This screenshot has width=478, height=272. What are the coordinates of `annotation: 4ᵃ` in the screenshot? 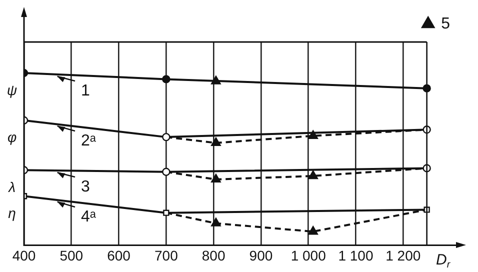 It's located at (89, 217).